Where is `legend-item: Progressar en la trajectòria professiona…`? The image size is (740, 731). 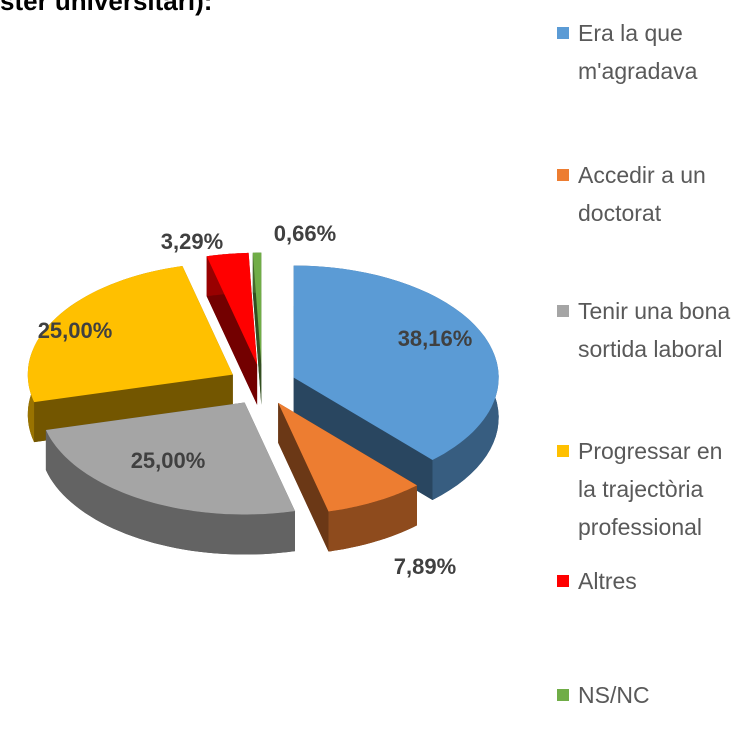
legend-item: Progressar en la trajectòria professiona… is located at coordinates (648, 489).